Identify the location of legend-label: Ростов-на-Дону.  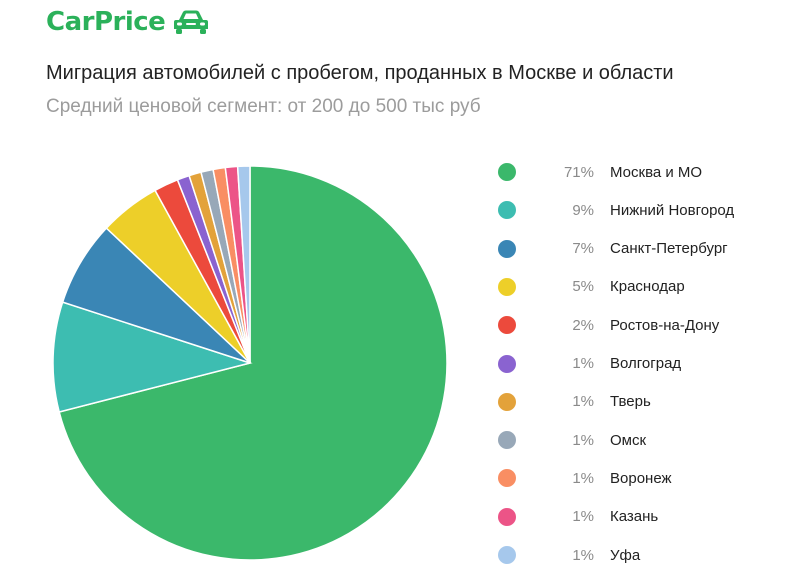
(665, 325).